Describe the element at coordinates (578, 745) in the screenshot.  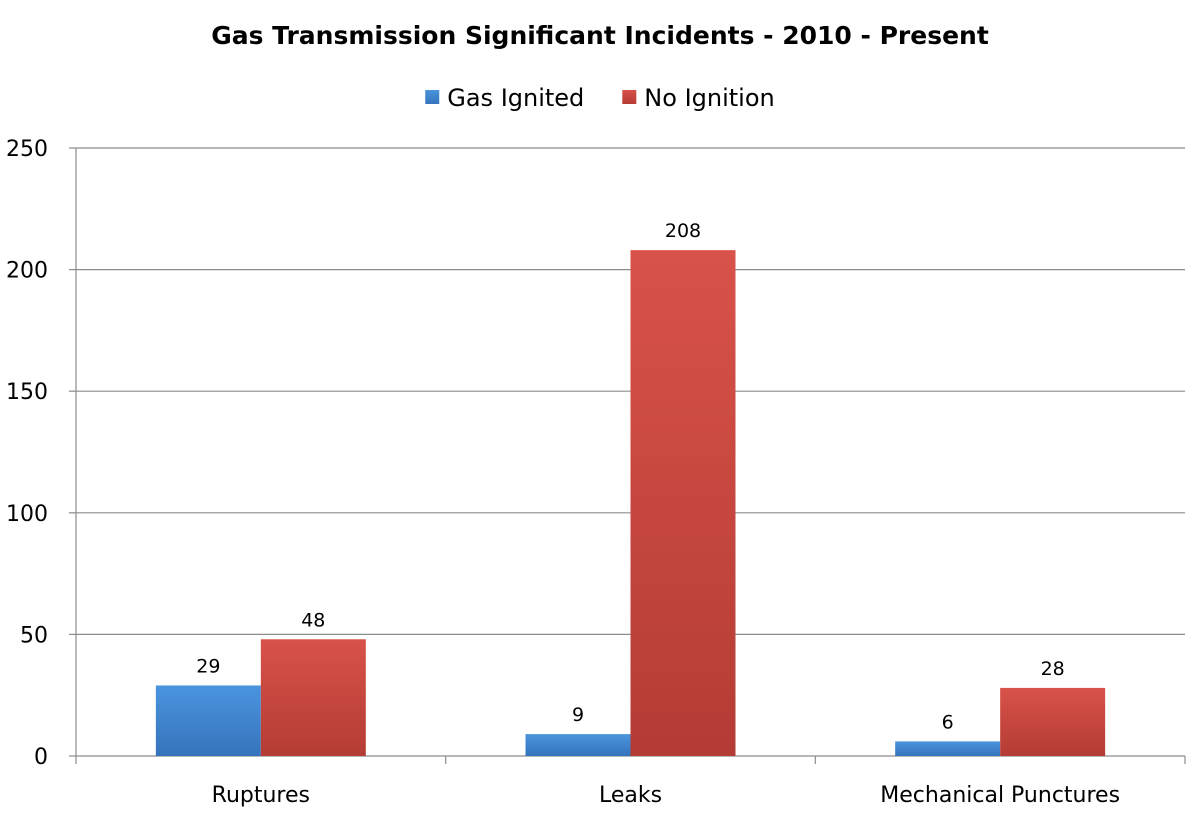
I see `bar-gas-ignited-leaks` at that location.